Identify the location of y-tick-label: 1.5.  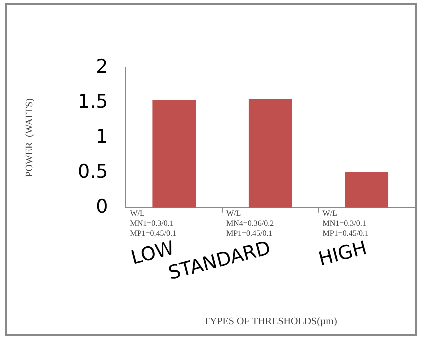
(93, 101).